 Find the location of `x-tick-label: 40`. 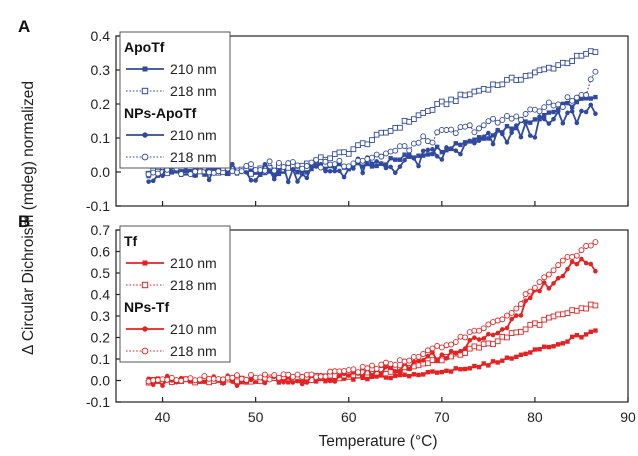

x-tick-label: 40 is located at coordinates (163, 417).